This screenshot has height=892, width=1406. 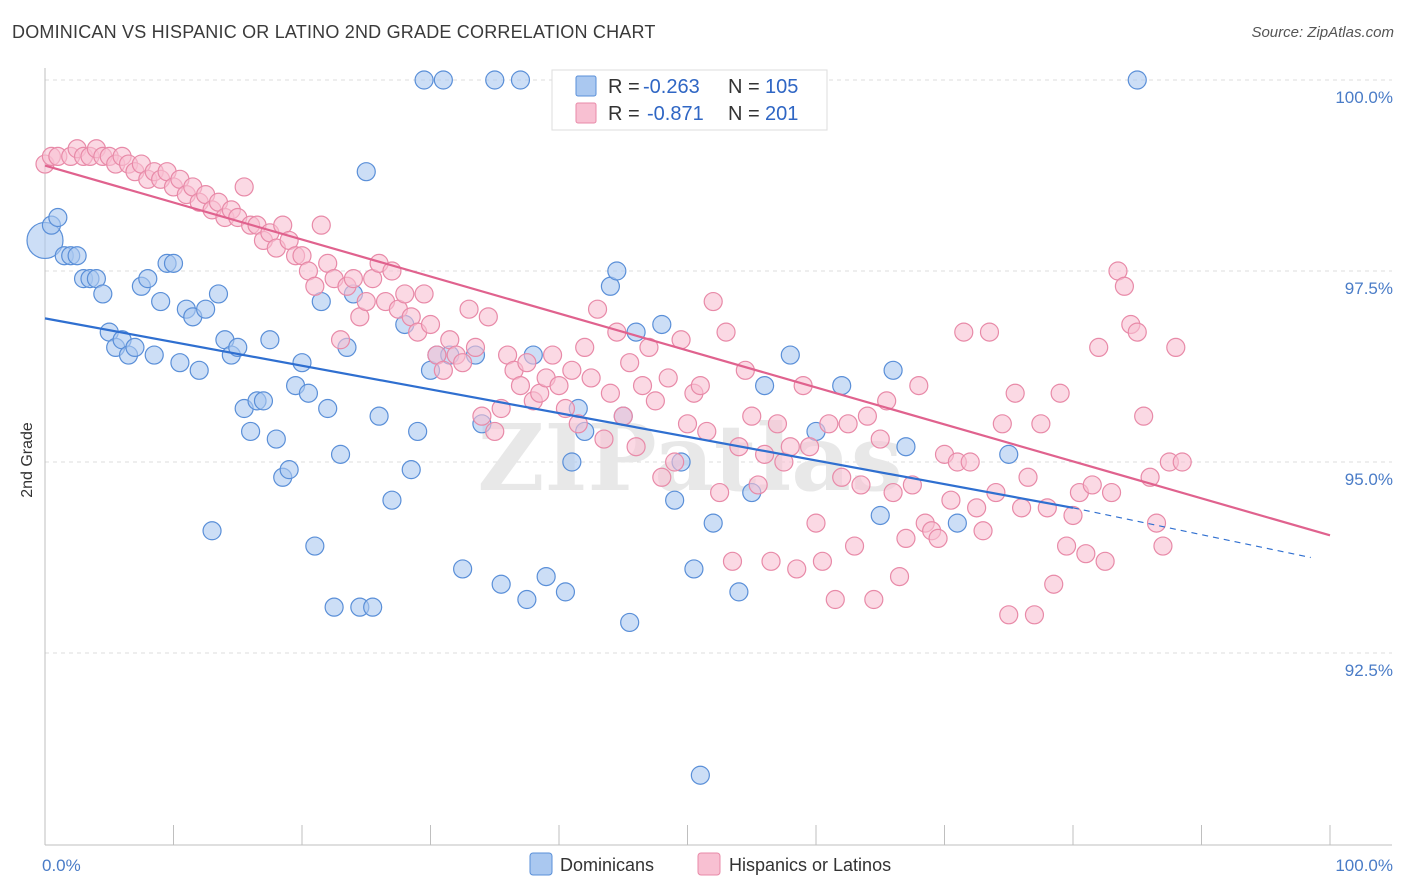 I want to click on legend-swatch-hispanics, so click(x=586, y=113).